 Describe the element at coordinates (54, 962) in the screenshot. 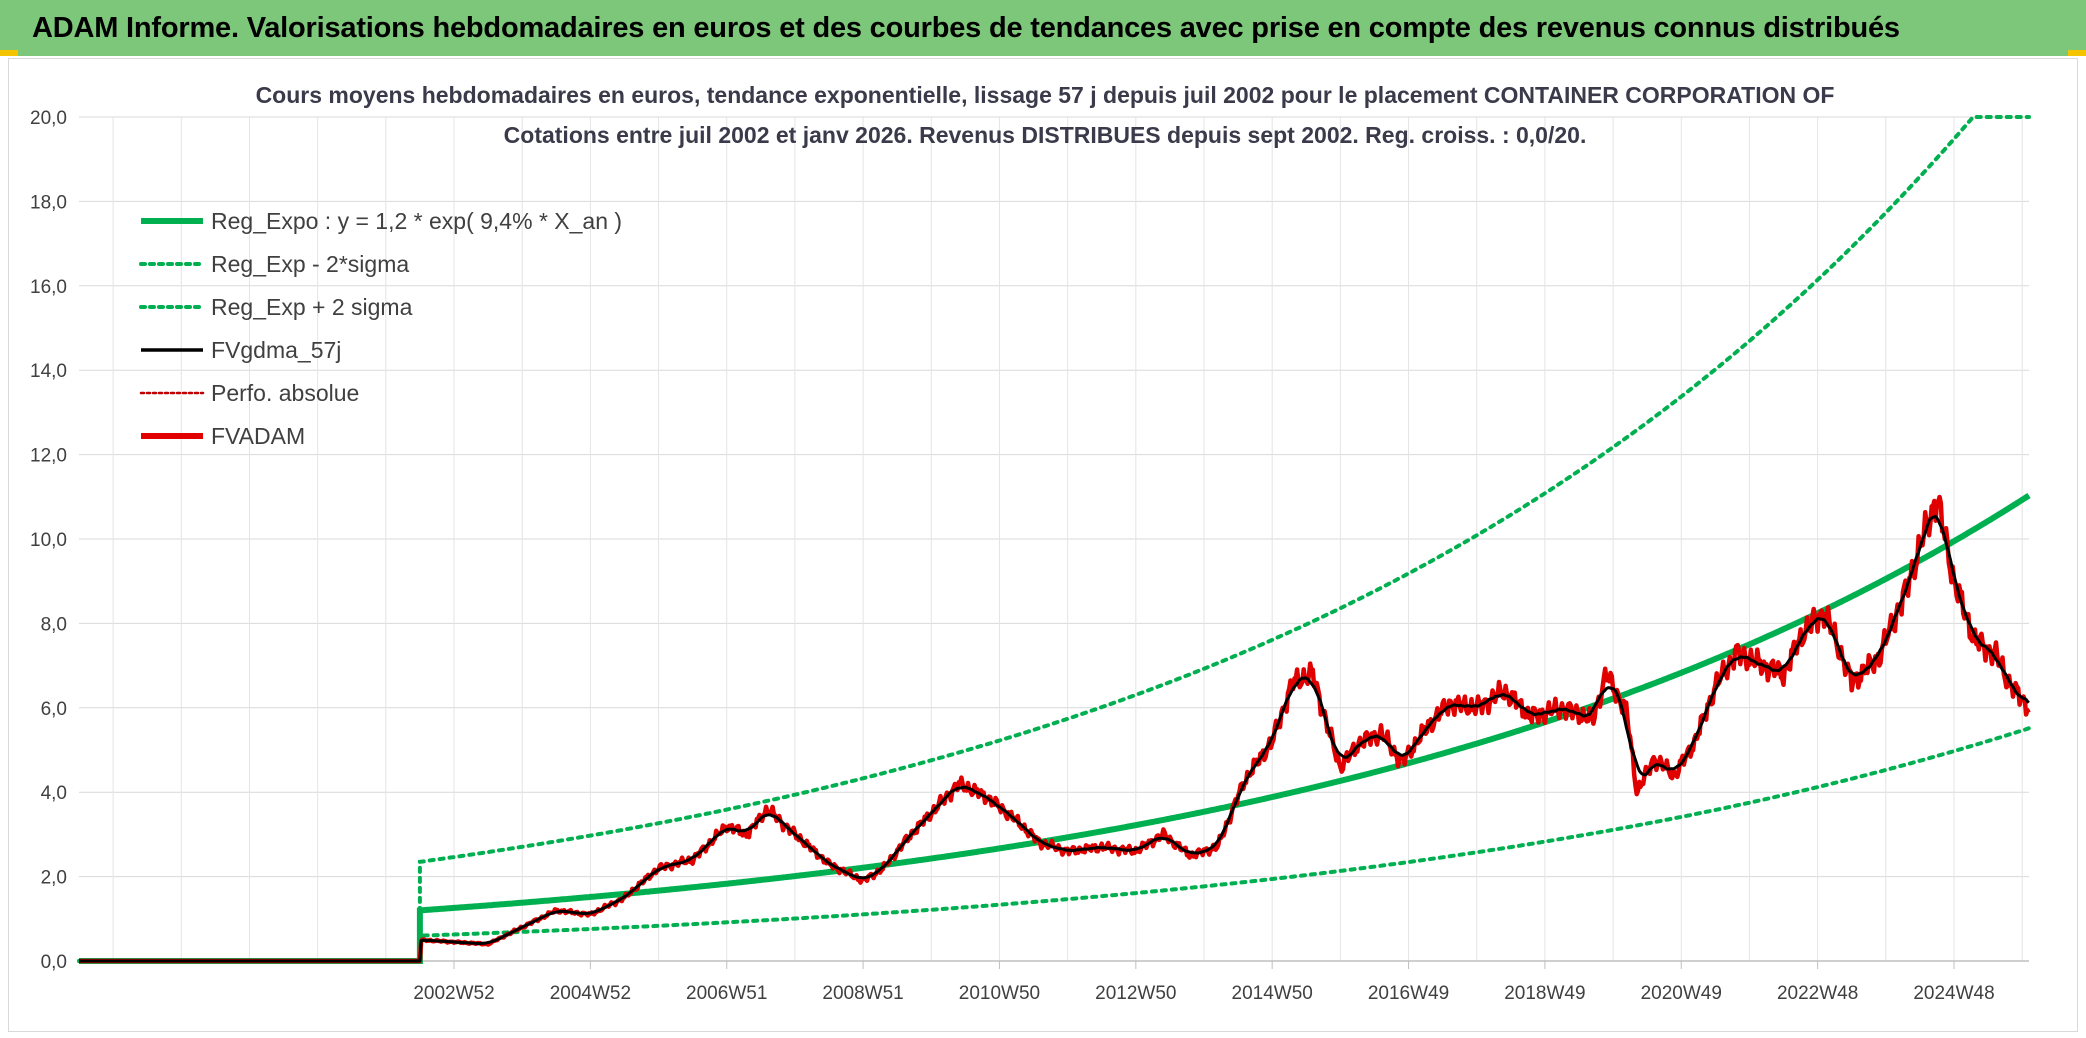

I see `y-tick-label: 0,0` at that location.